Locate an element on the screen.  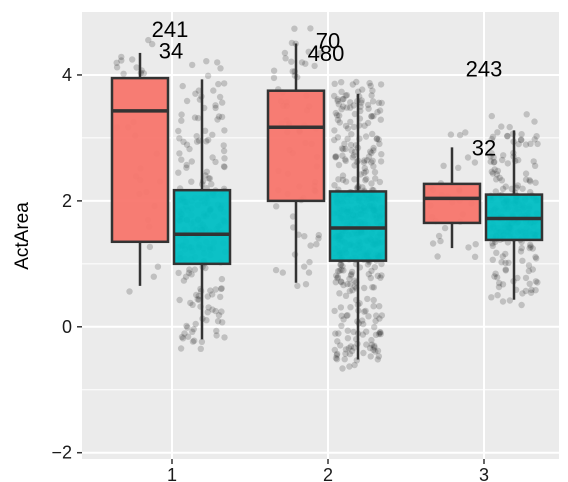
x-tick-label: 2 is located at coordinates (328, 473).